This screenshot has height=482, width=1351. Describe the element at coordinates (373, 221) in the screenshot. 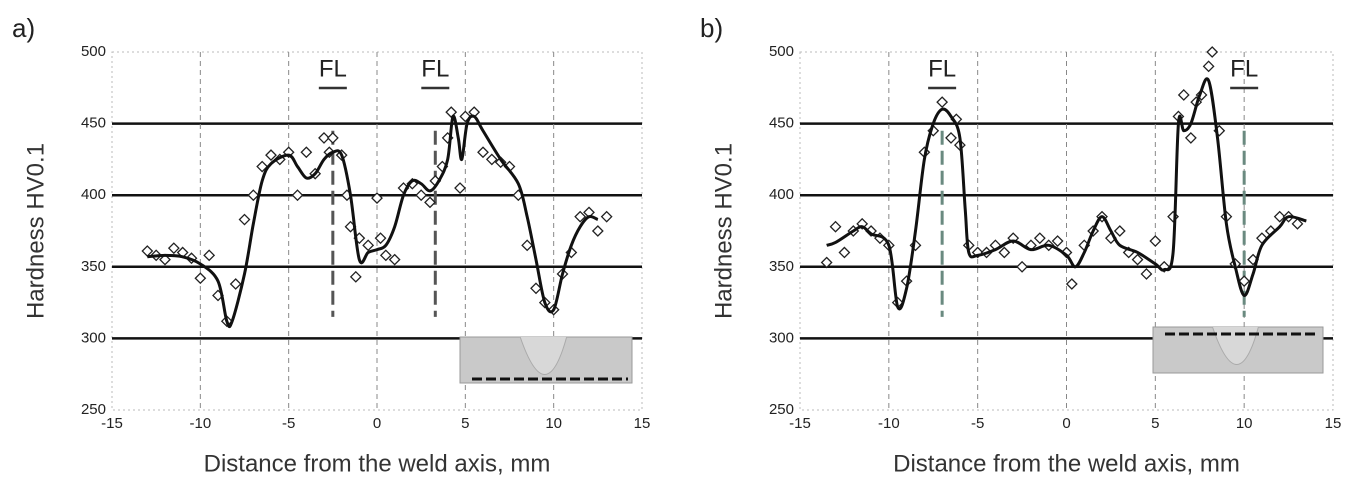

I see `fit-line` at that location.